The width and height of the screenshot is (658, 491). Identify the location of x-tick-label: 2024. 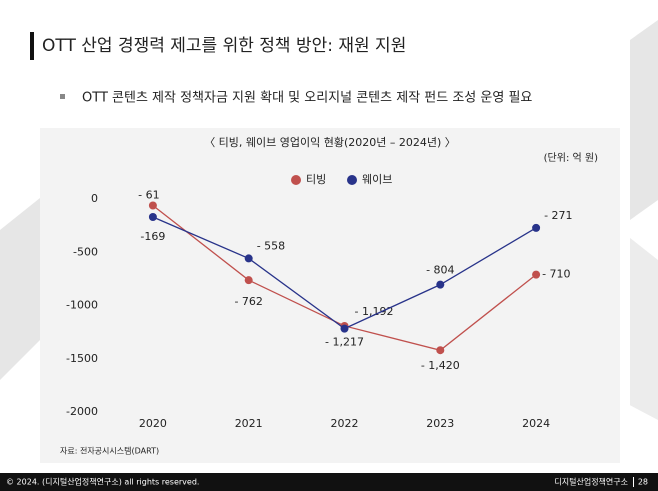
(536, 423).